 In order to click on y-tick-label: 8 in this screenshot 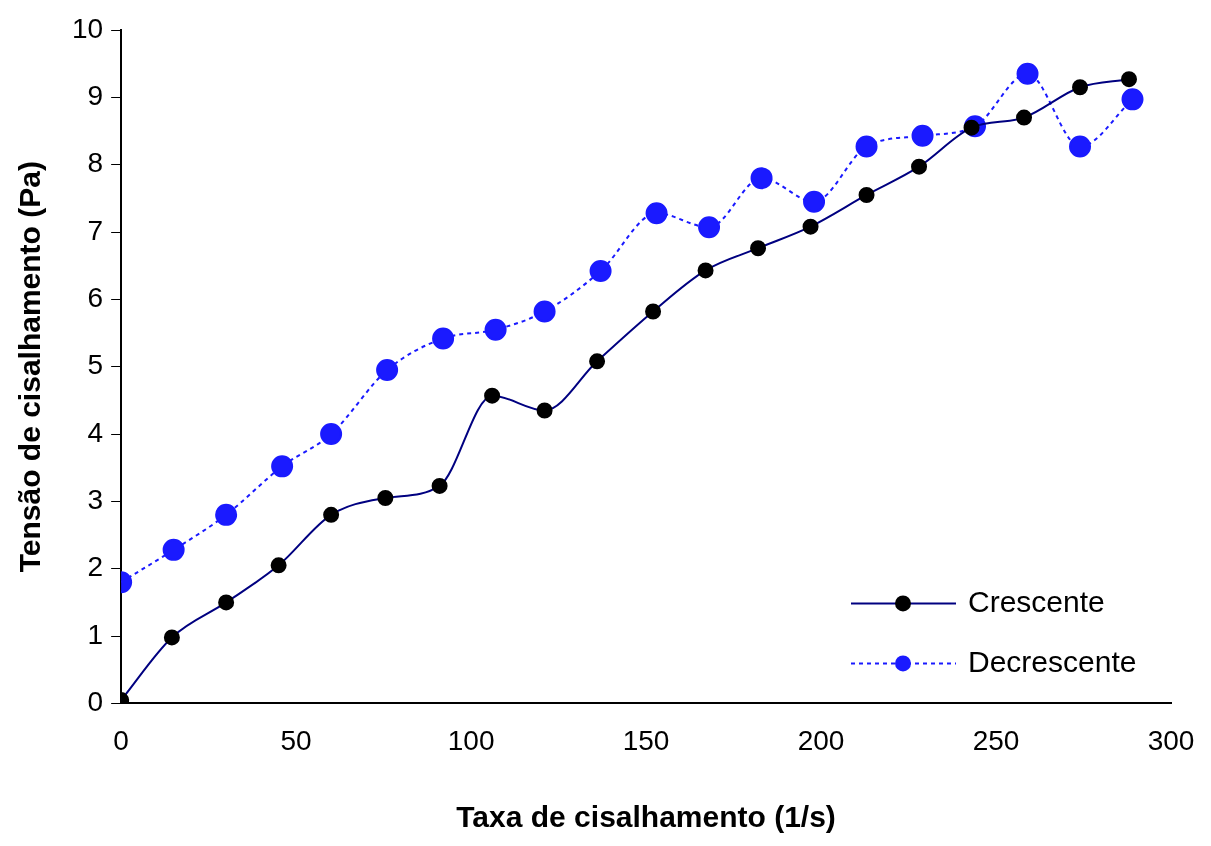, I will do `click(95, 163)`.